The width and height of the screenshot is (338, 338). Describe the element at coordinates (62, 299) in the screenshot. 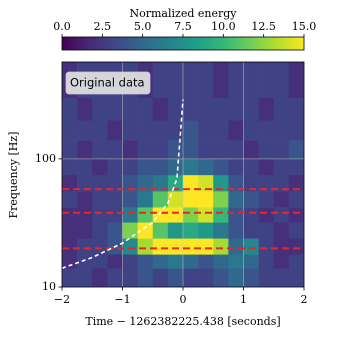

I see `x-tick-label: −2` at that location.